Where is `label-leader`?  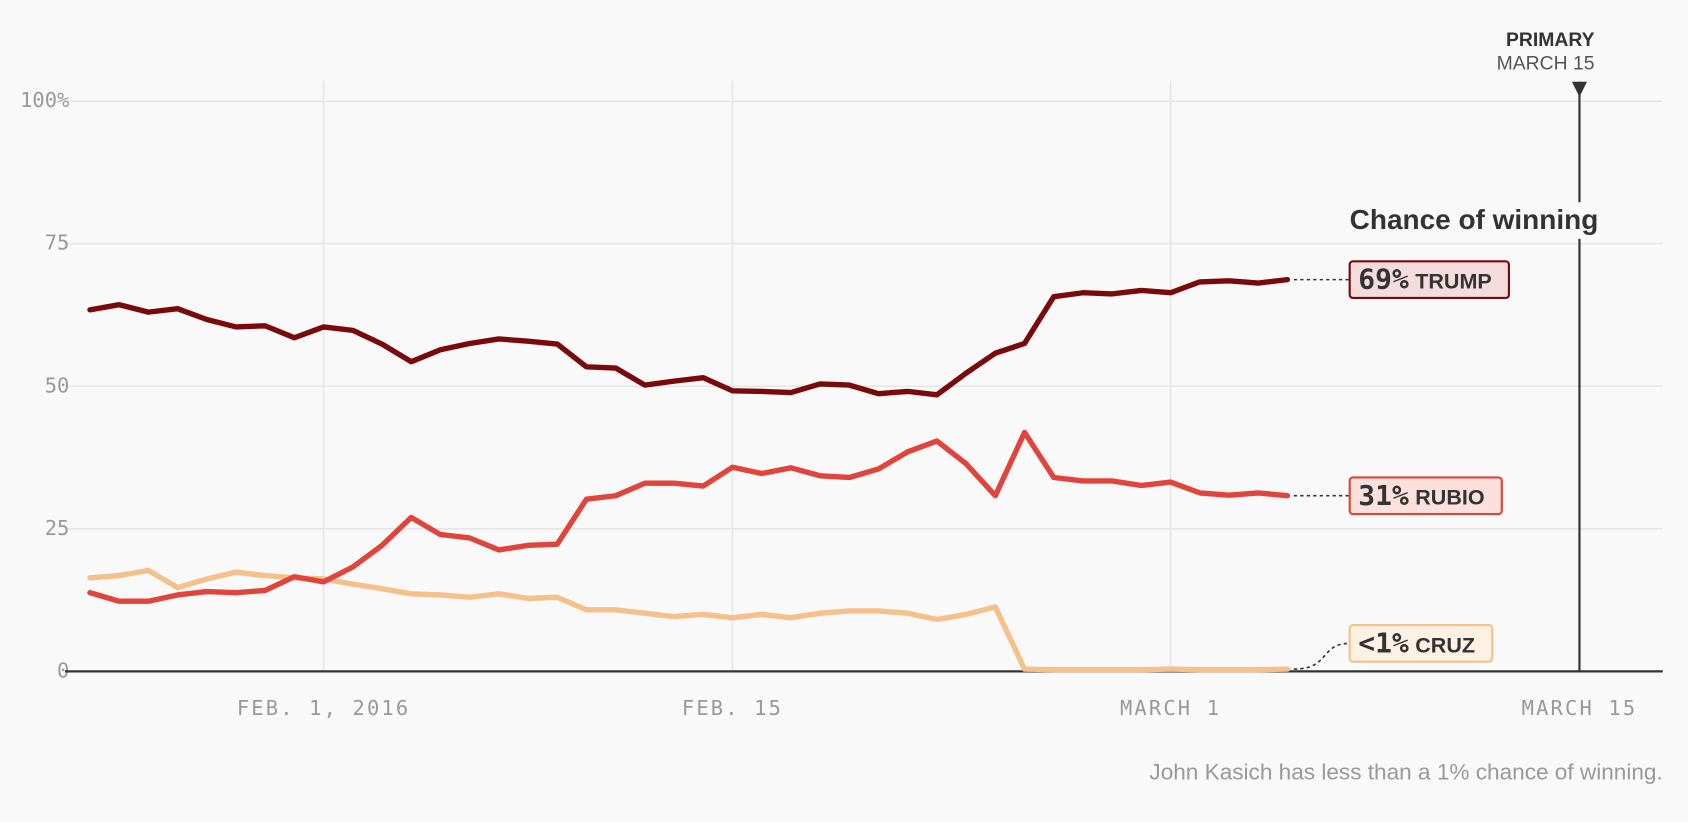
label-leader is located at coordinates (1321, 656).